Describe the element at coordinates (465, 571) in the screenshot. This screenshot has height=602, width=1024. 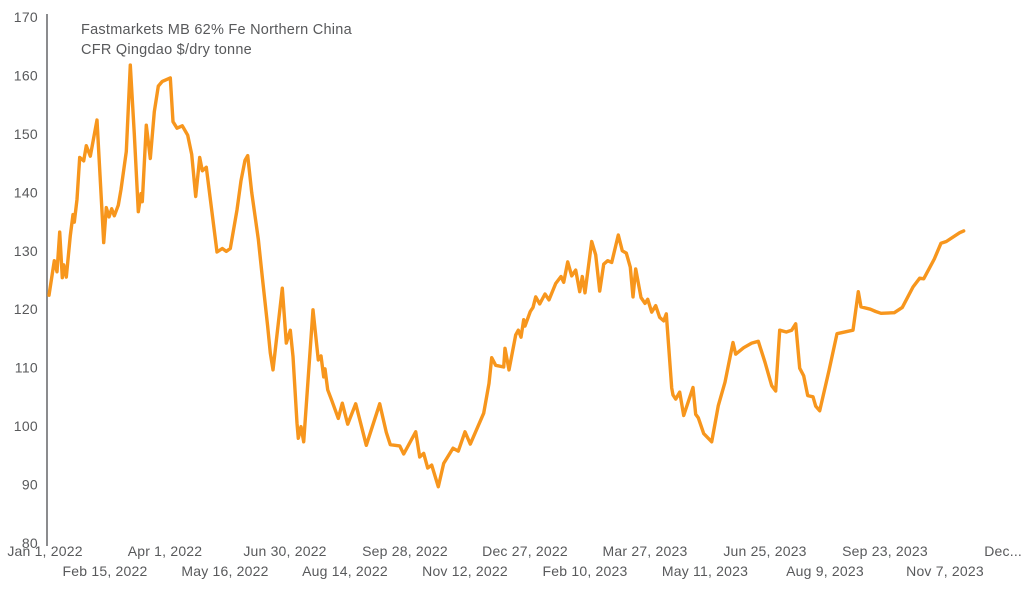
I see `x-tick-label: Nov 12, 2022` at that location.